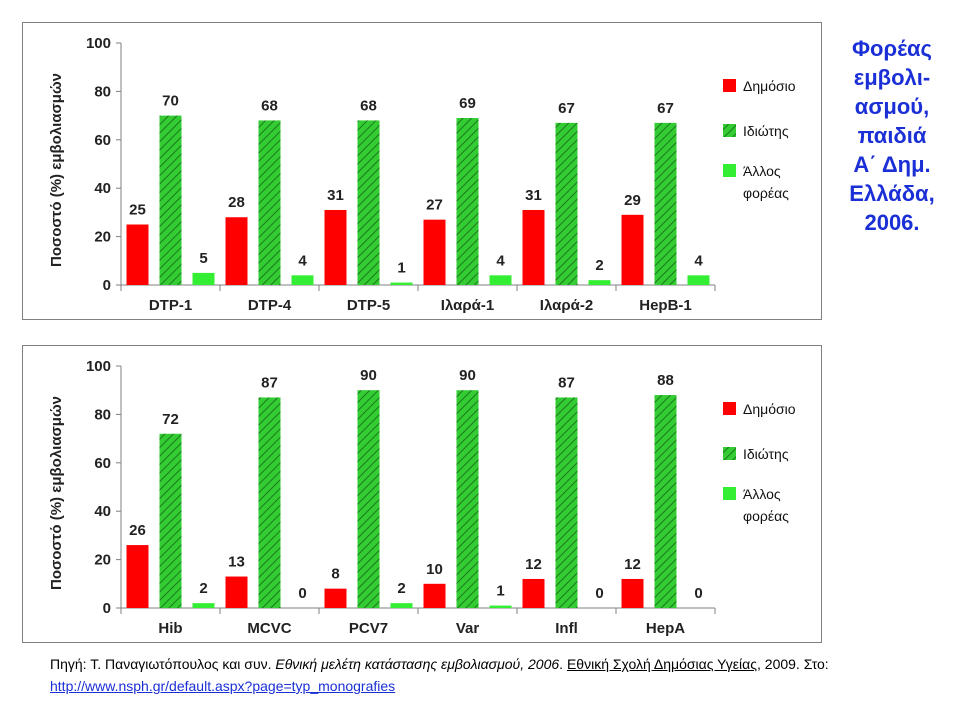  What do you see at coordinates (892, 77) in the screenshot?
I see `title-line: εμβολι-` at bounding box center [892, 77].